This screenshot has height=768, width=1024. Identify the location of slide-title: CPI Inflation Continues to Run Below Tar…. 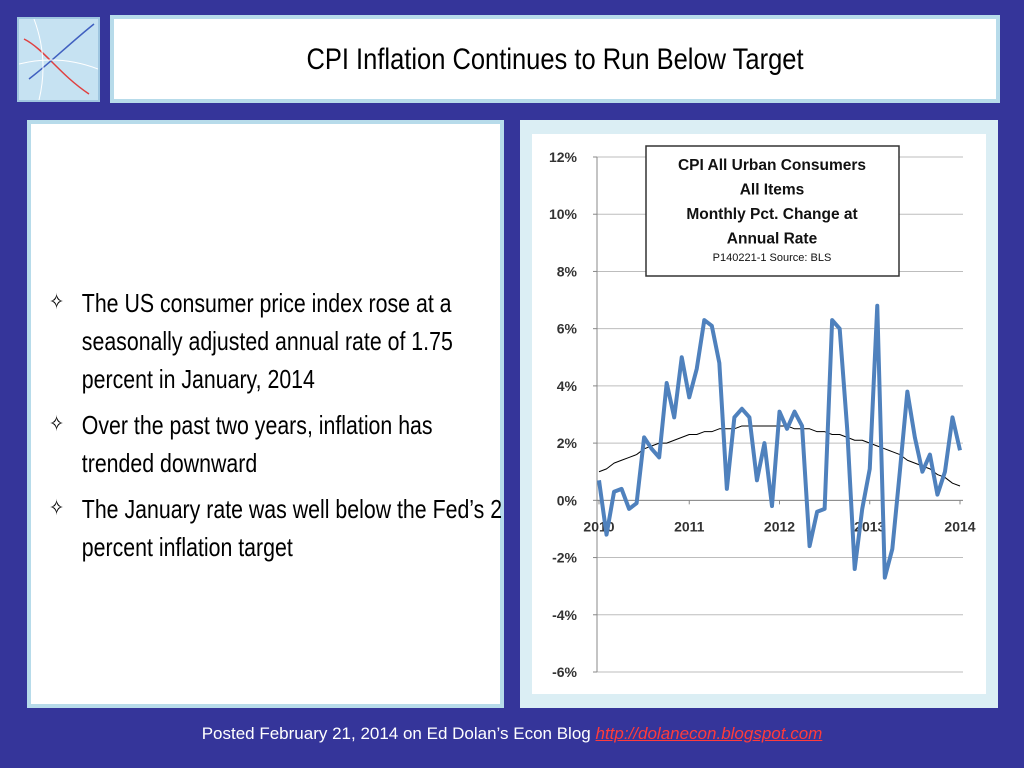
(555, 59).